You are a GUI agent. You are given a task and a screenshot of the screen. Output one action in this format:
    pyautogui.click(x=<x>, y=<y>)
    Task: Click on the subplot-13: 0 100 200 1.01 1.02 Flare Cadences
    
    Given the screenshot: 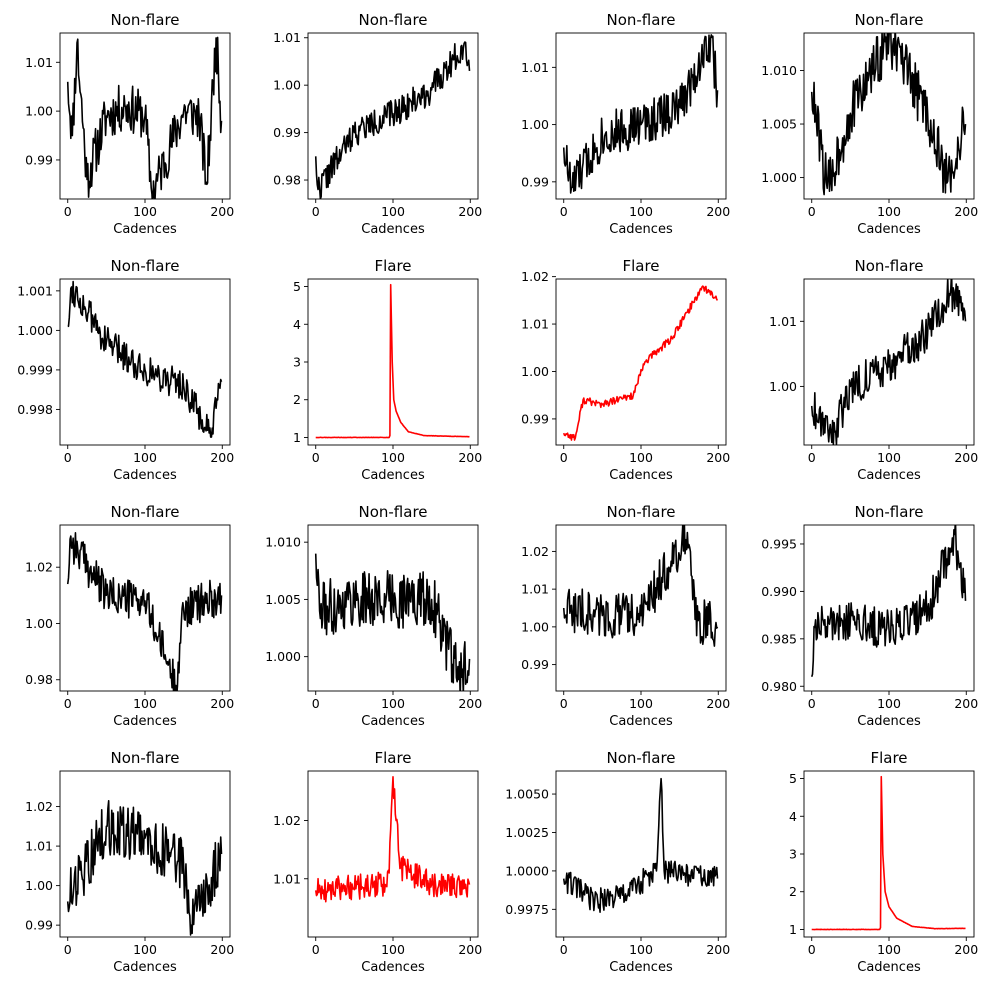 What is the action you would take?
    pyautogui.click(x=377, y=862)
    